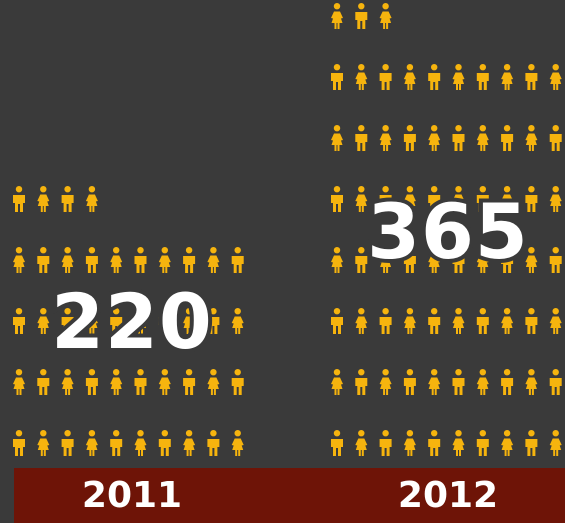 The image size is (565, 523). I want to click on value-label-2011: 220, so click(131, 321).